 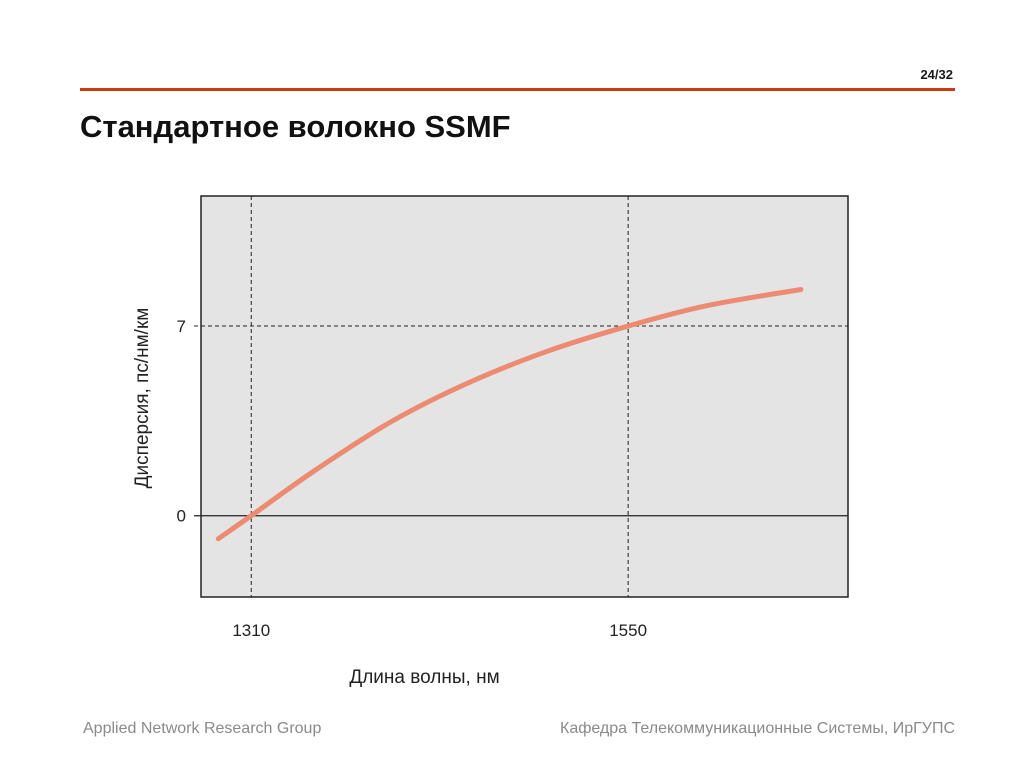 I want to click on y-axis-label: Дисперсия, пс/нм/км, so click(x=142, y=398).